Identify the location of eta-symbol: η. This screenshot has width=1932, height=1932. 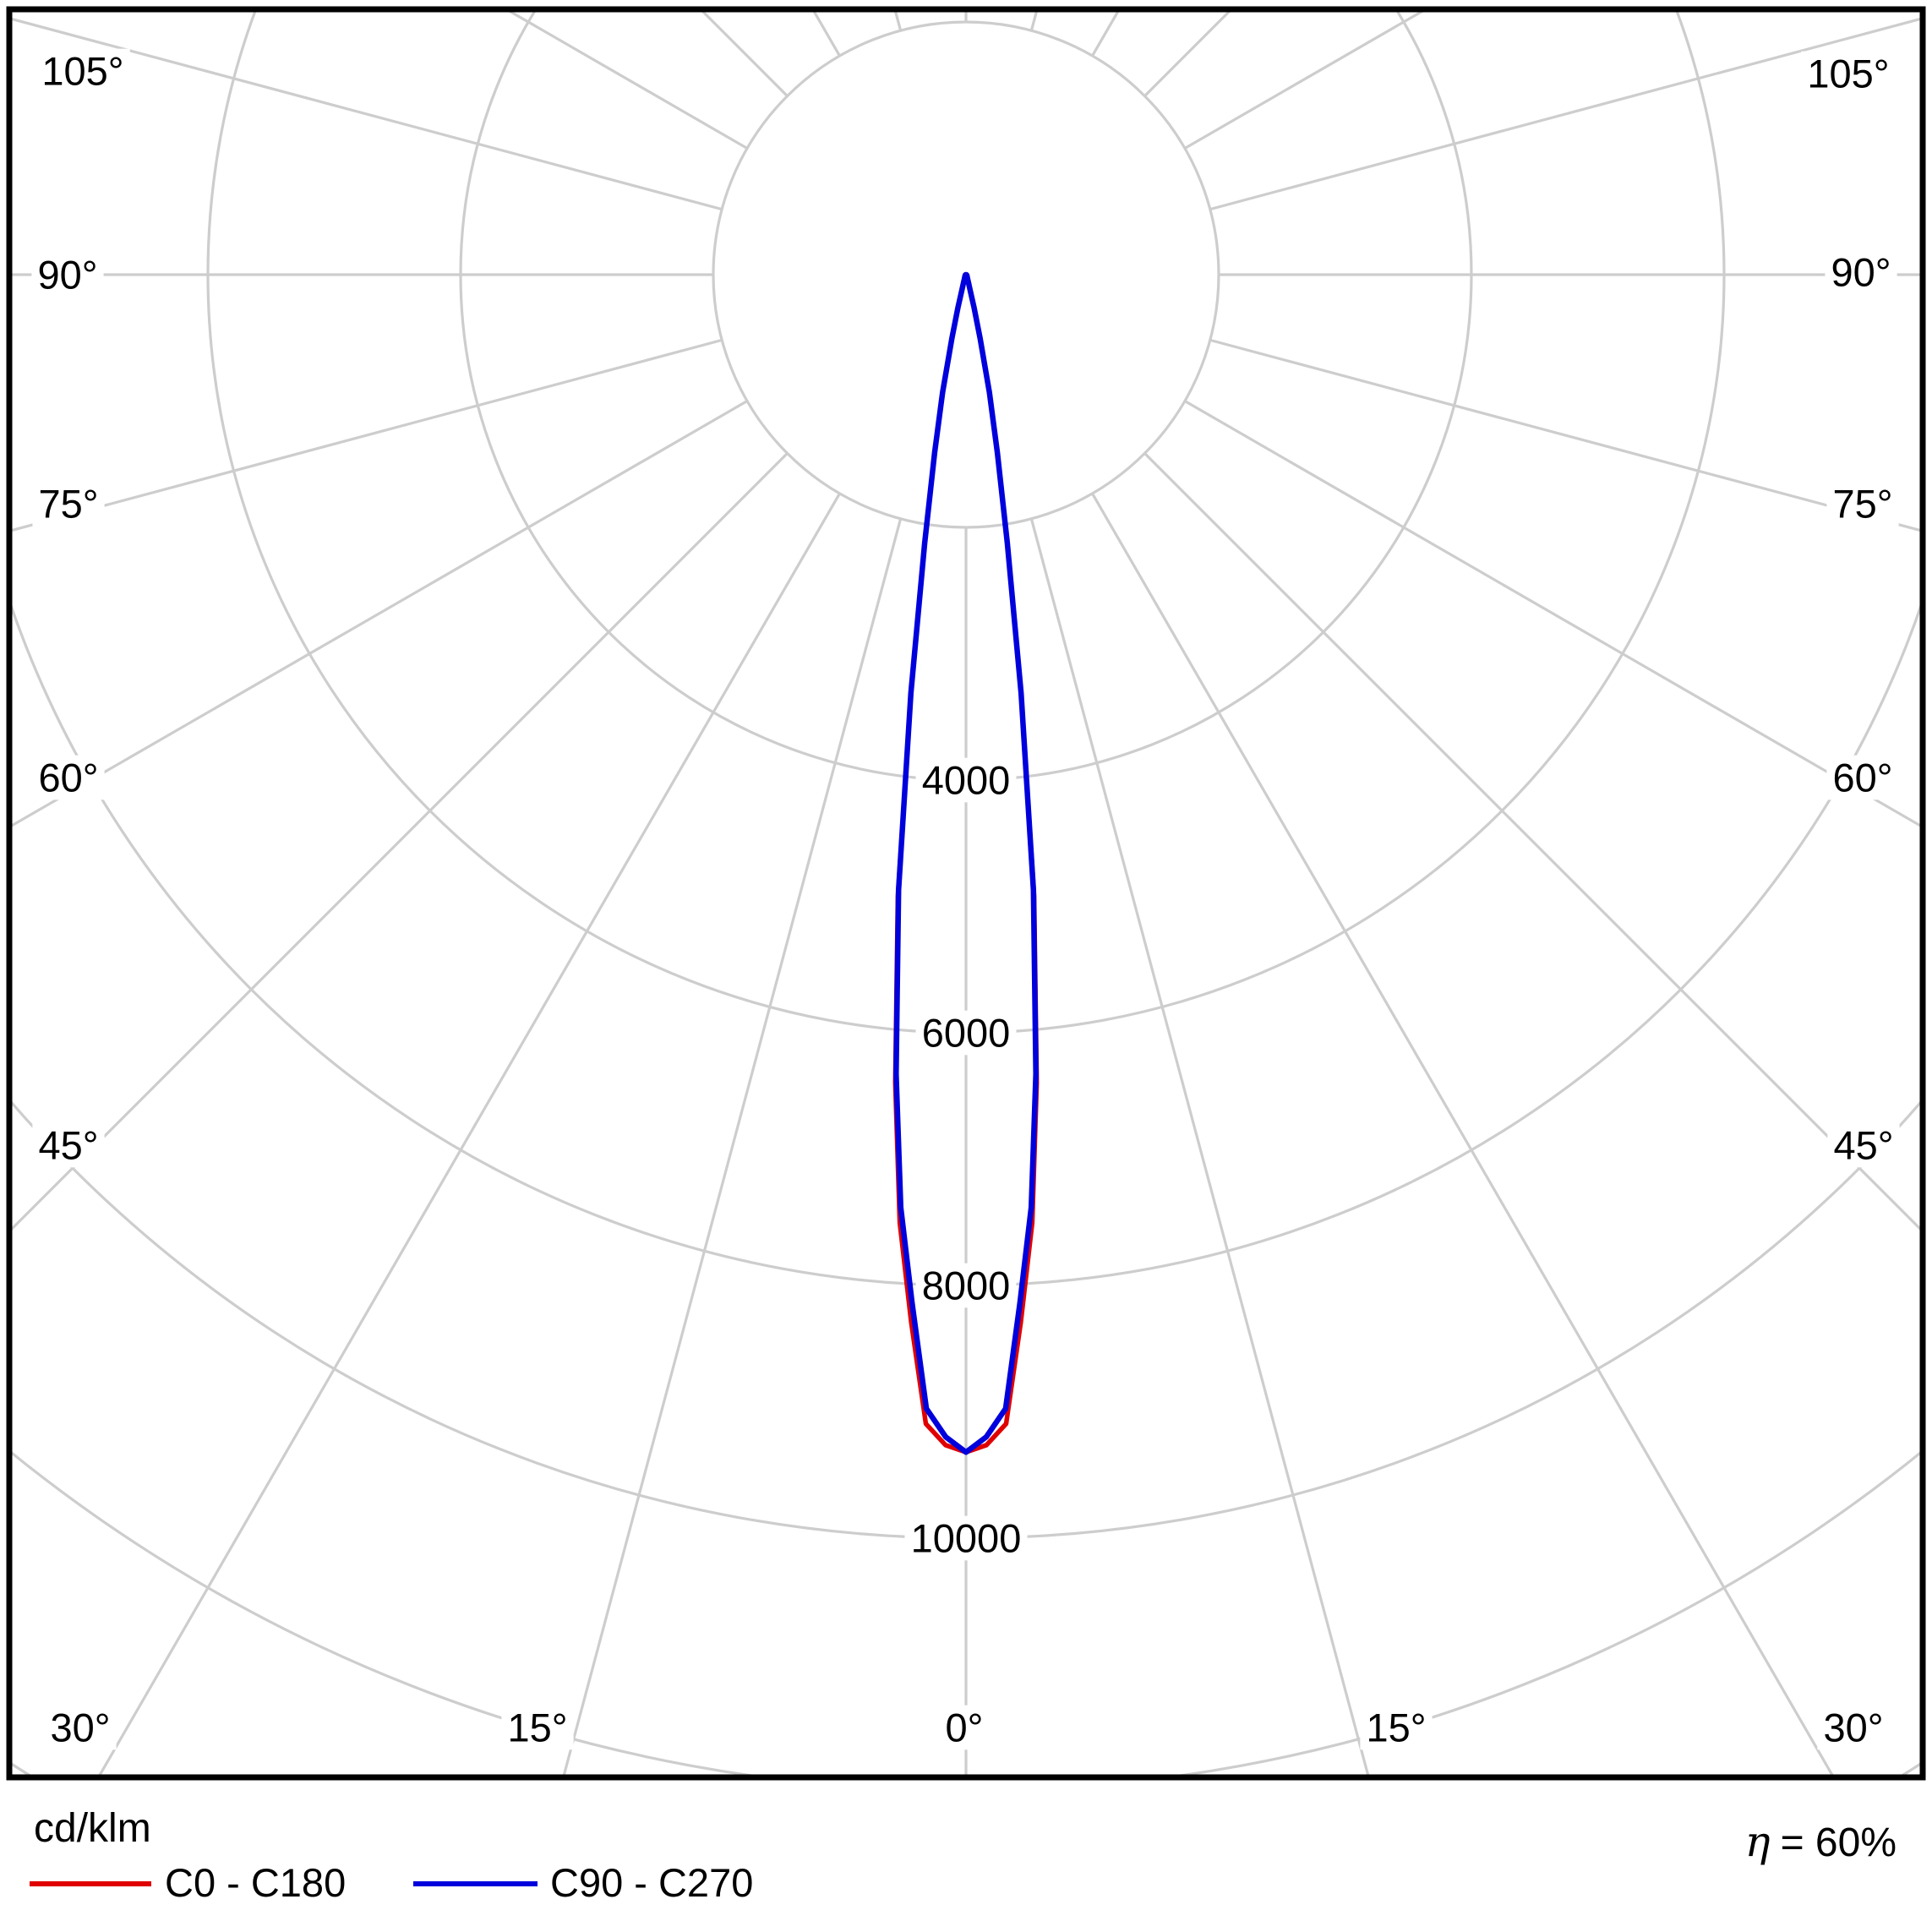
(1758, 1841).